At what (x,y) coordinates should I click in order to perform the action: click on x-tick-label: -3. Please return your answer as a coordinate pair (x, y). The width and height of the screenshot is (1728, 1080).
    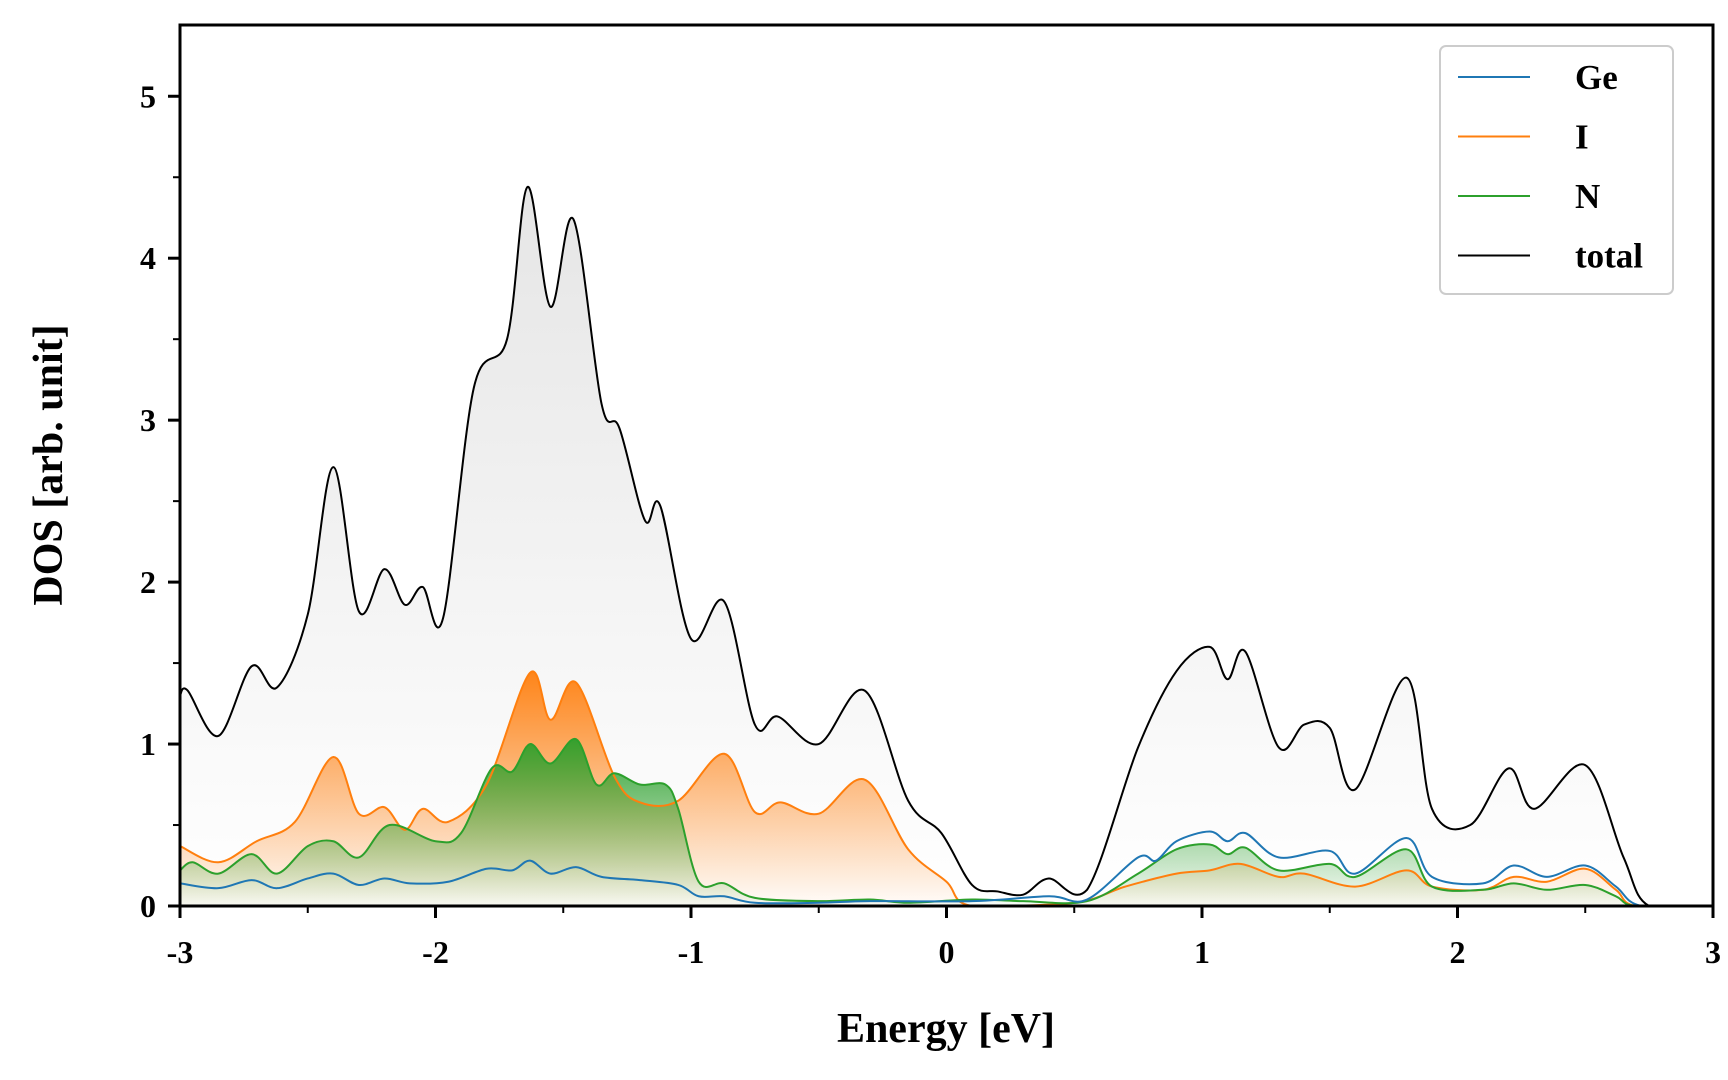
    Looking at the image, I should click on (180, 952).